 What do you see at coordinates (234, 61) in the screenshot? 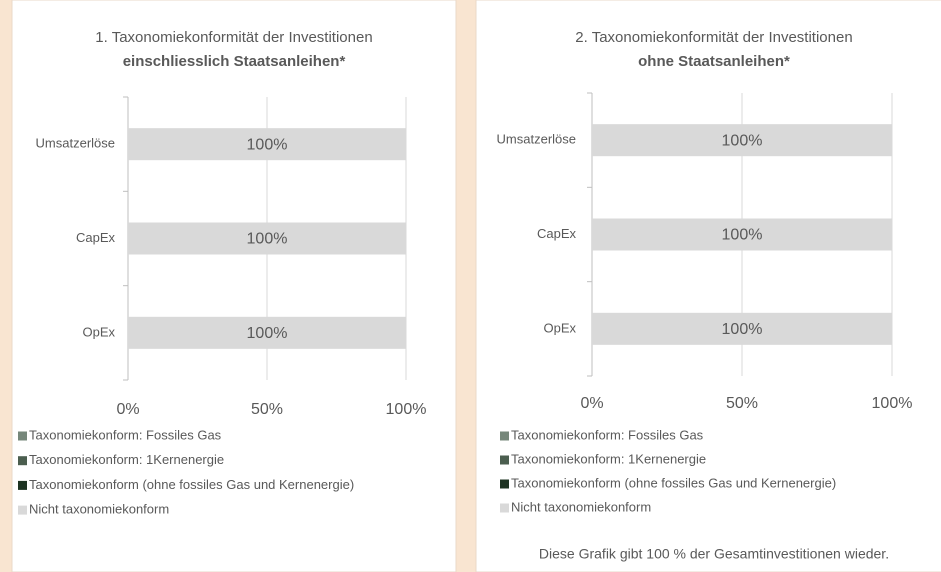
I see `chart-subtitle: einschliesslich Staatsanleihen*` at bounding box center [234, 61].